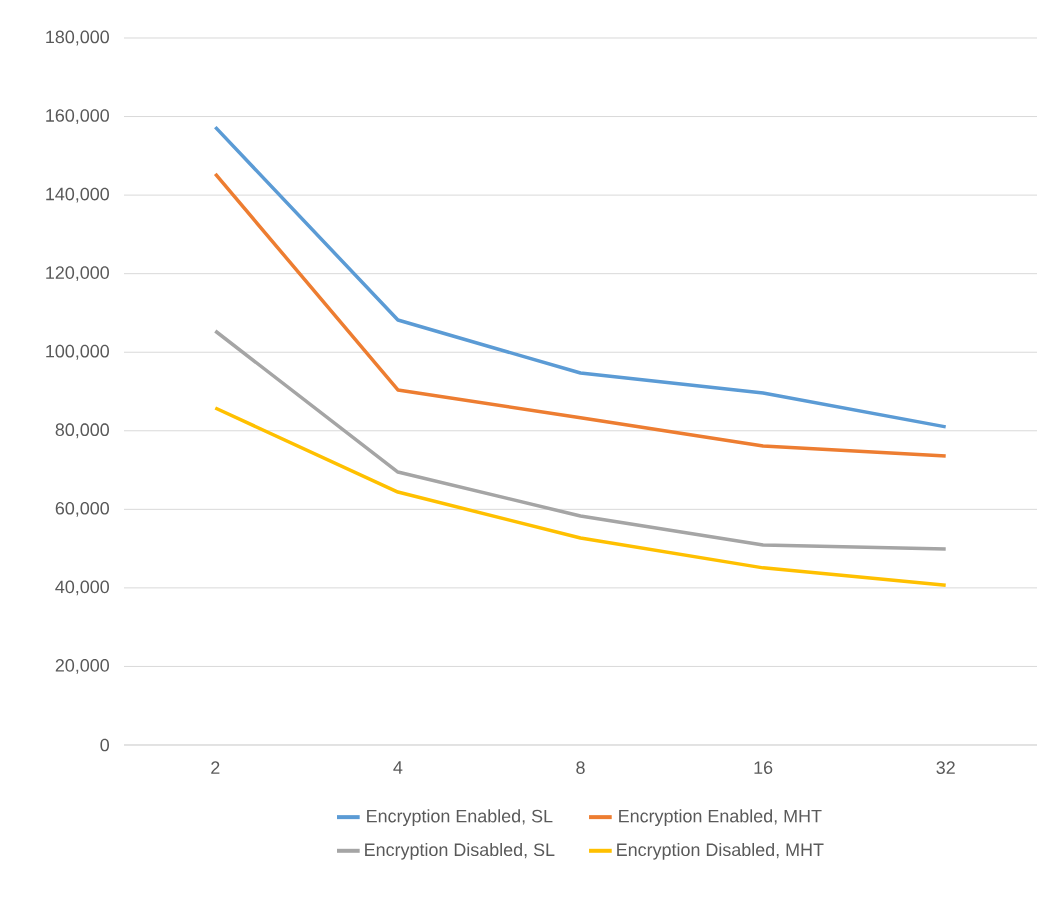 The image size is (1062, 901). What do you see at coordinates (77, 274) in the screenshot?
I see `y-tick-label: 120,000` at bounding box center [77, 274].